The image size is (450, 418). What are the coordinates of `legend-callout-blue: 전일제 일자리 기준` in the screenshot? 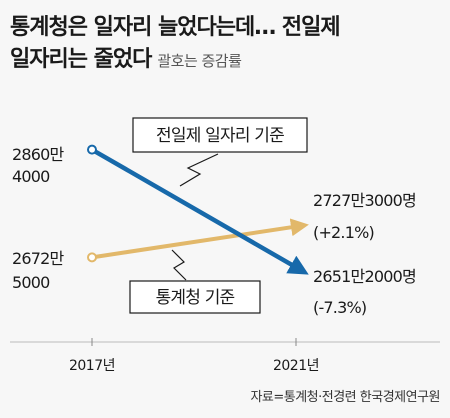 It's located at (220, 152).